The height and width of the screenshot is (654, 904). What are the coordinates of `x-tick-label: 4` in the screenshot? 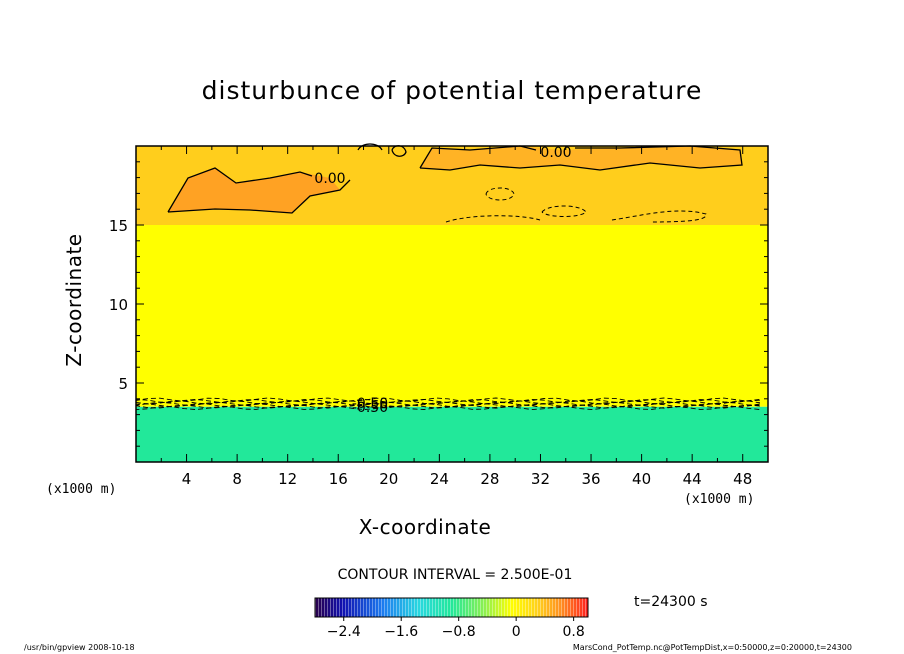 It's located at (187, 479).